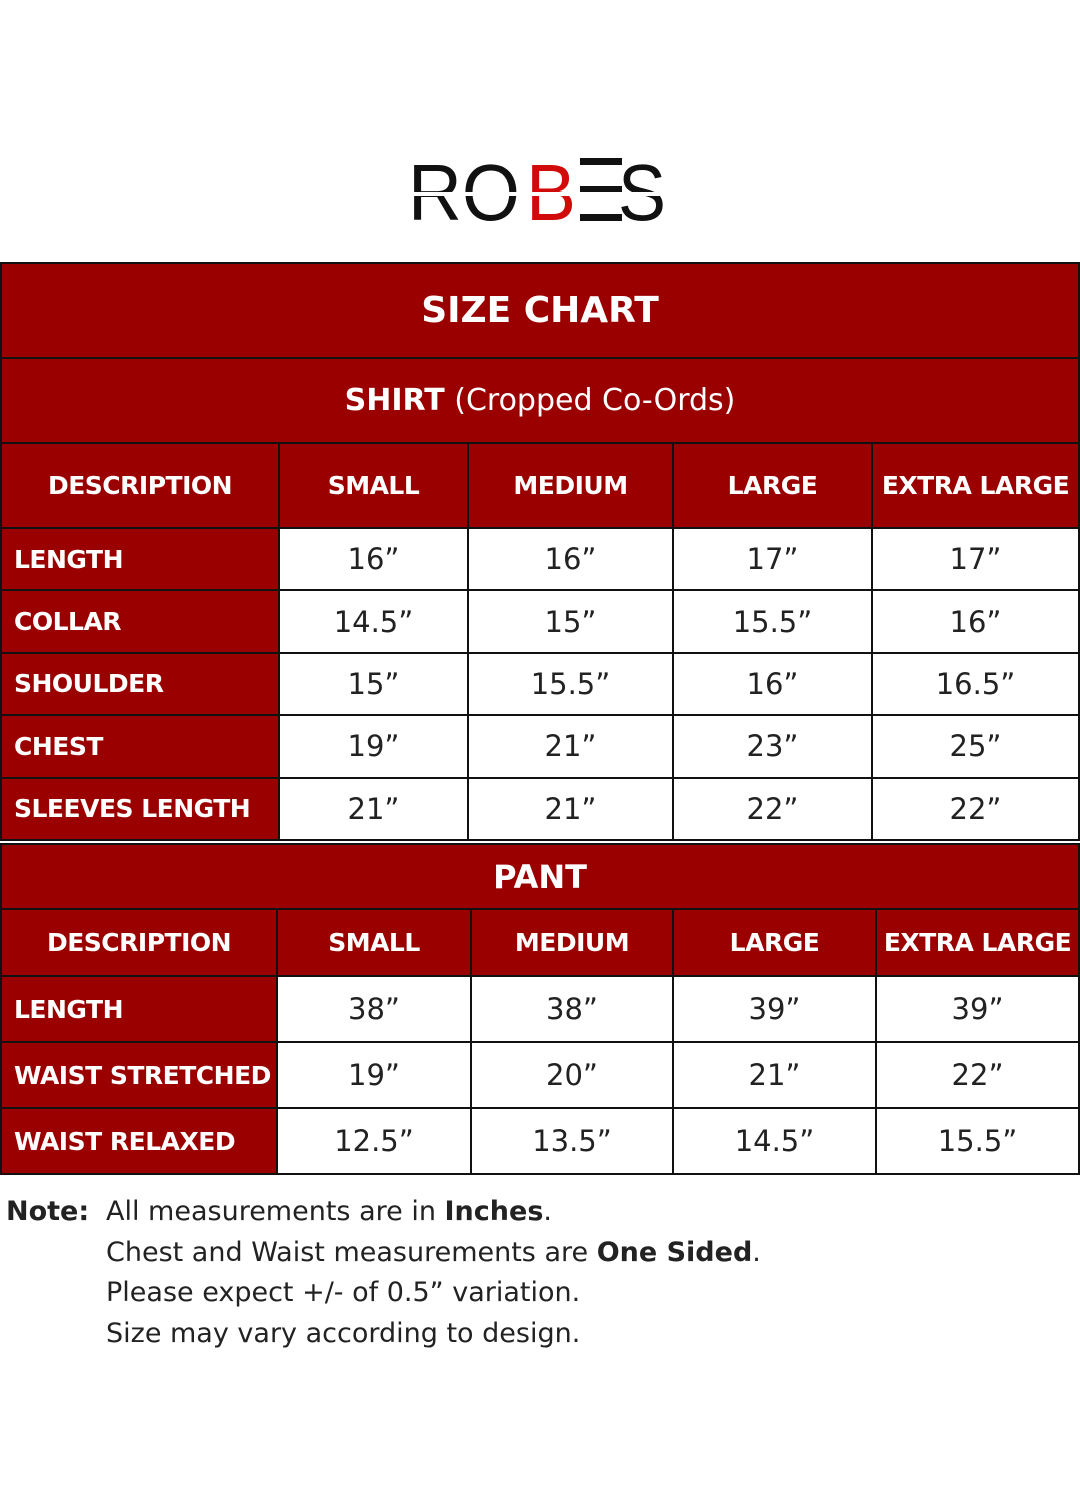  Describe the element at coordinates (140, 808) in the screenshot. I see `row-label: SLEEVES LENGTH` at that location.